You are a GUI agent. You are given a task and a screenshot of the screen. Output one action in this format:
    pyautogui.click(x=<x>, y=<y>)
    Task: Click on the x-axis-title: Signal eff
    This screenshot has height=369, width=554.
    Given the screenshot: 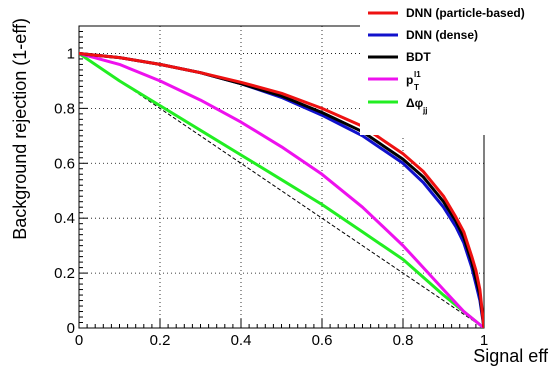 What is the action you would take?
    pyautogui.click(x=511, y=356)
    